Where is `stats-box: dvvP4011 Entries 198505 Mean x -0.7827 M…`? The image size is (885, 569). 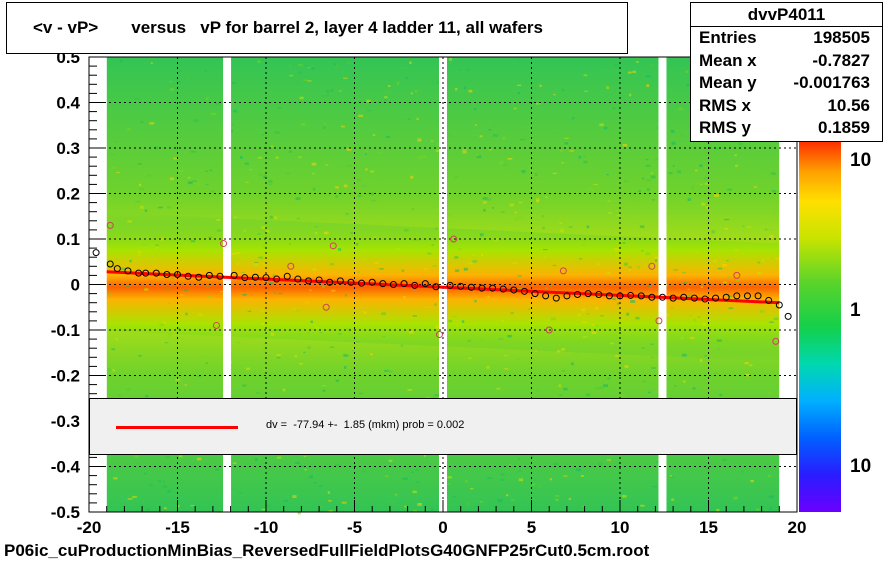 stats-box: dvvP4011 Entries 198505 Mean x -0.7827 M… is located at coordinates (786, 72).